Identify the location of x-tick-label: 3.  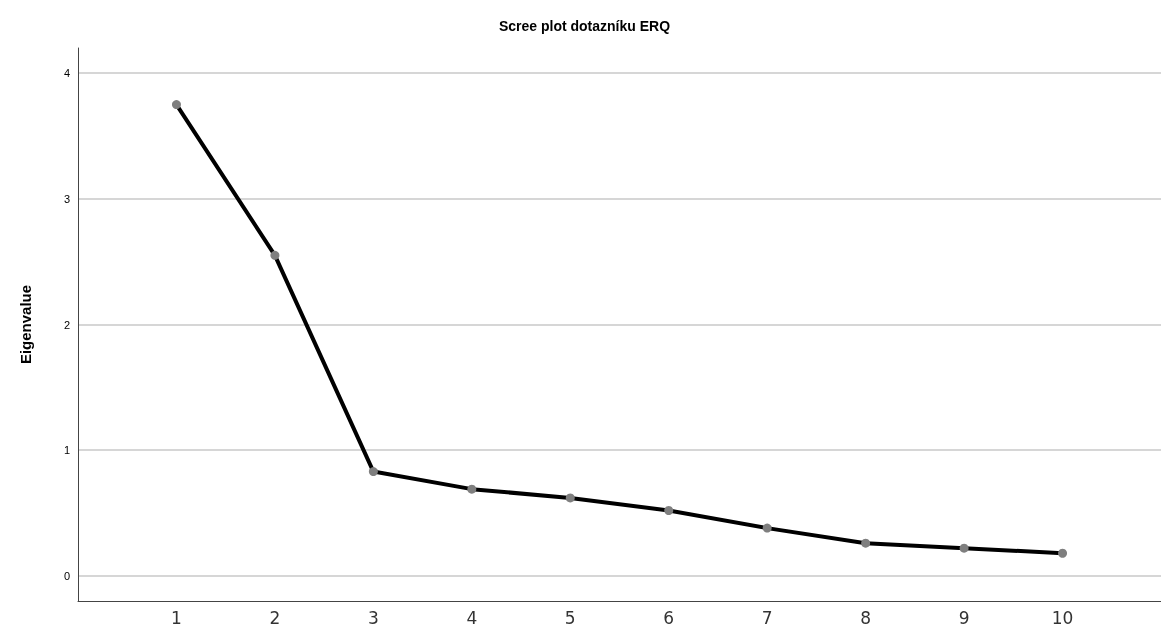
(373, 617).